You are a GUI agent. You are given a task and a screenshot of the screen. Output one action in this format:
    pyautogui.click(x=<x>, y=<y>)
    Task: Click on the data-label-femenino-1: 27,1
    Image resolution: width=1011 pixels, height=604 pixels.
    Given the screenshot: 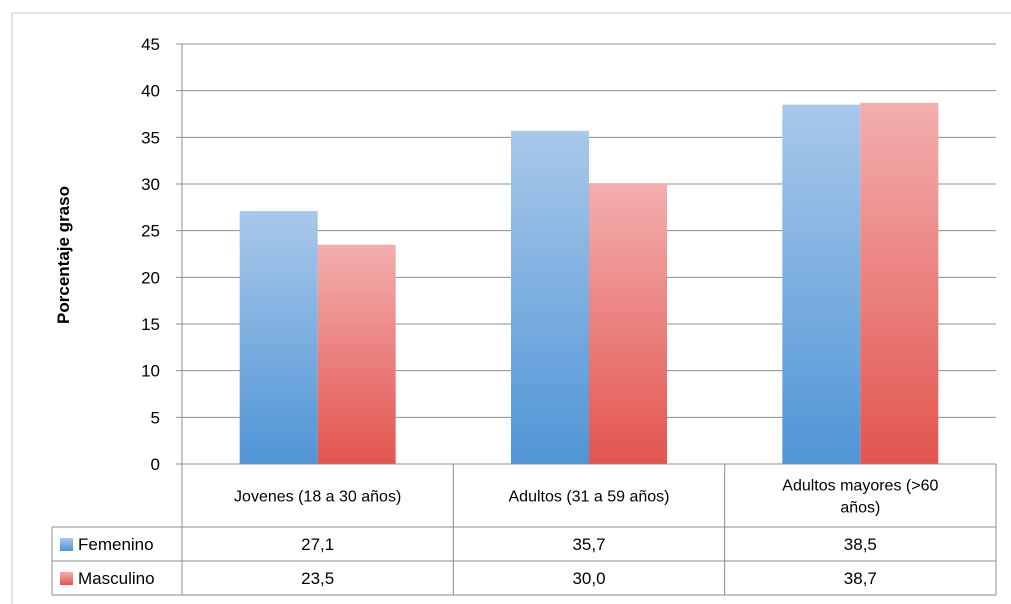 What is the action you would take?
    pyautogui.click(x=317, y=544)
    